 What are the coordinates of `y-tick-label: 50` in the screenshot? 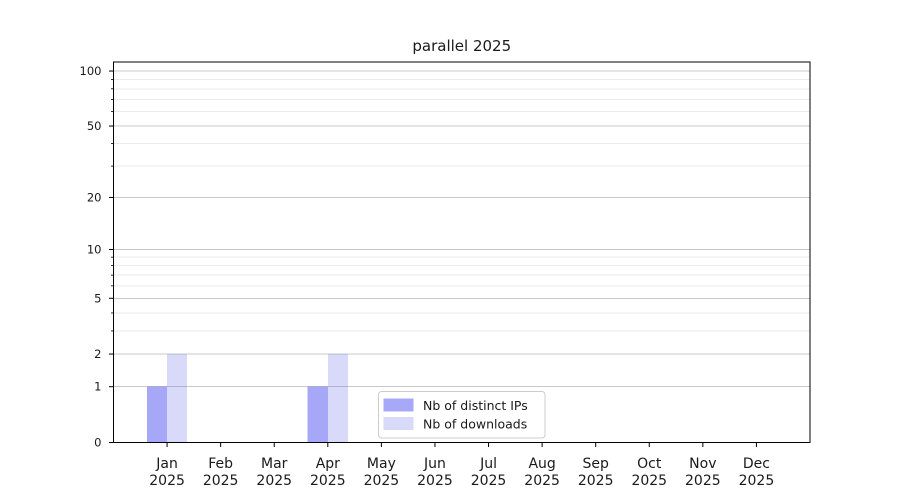 It's located at (94, 126).